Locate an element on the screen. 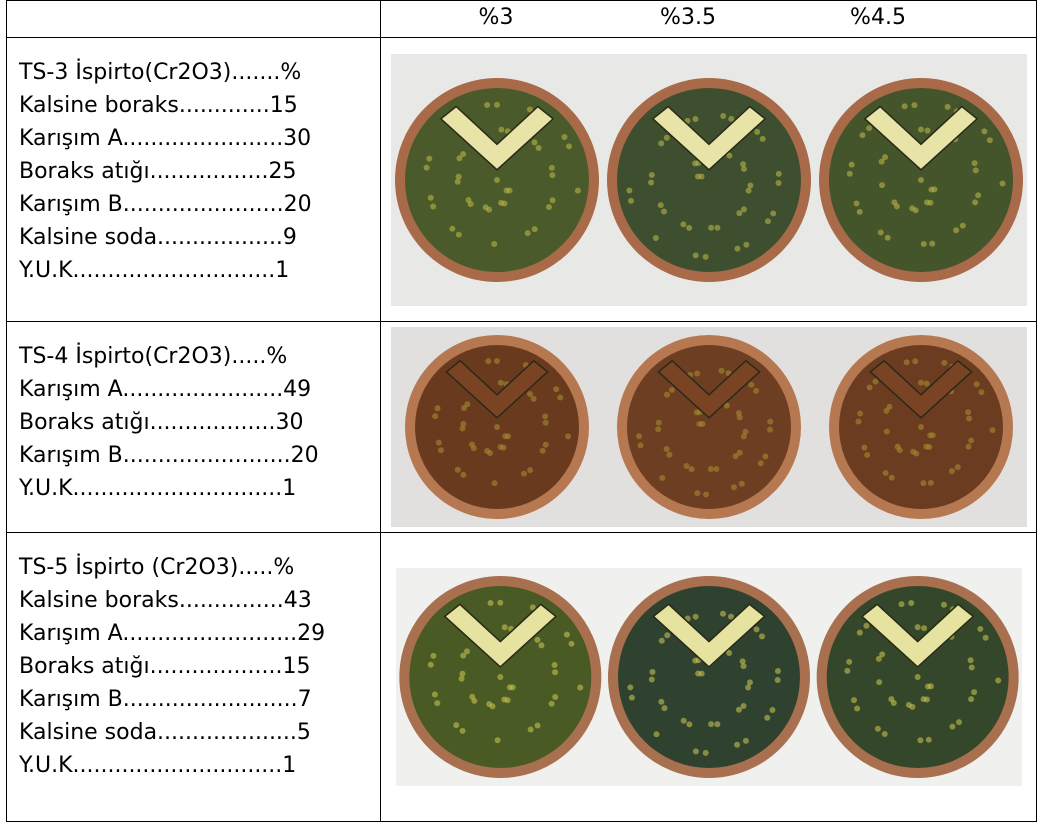 The width and height of the screenshot is (1038, 822). column-label: %4.5 is located at coordinates (878, 17).